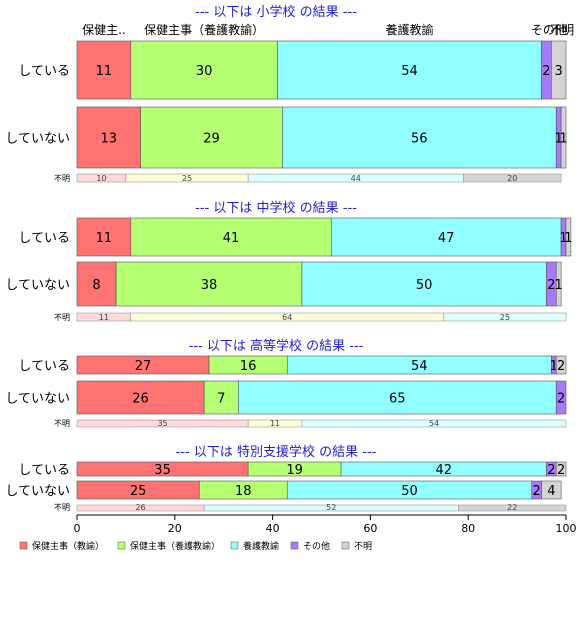  I want to click on column-header-label: 養護教諭, so click(410, 29).